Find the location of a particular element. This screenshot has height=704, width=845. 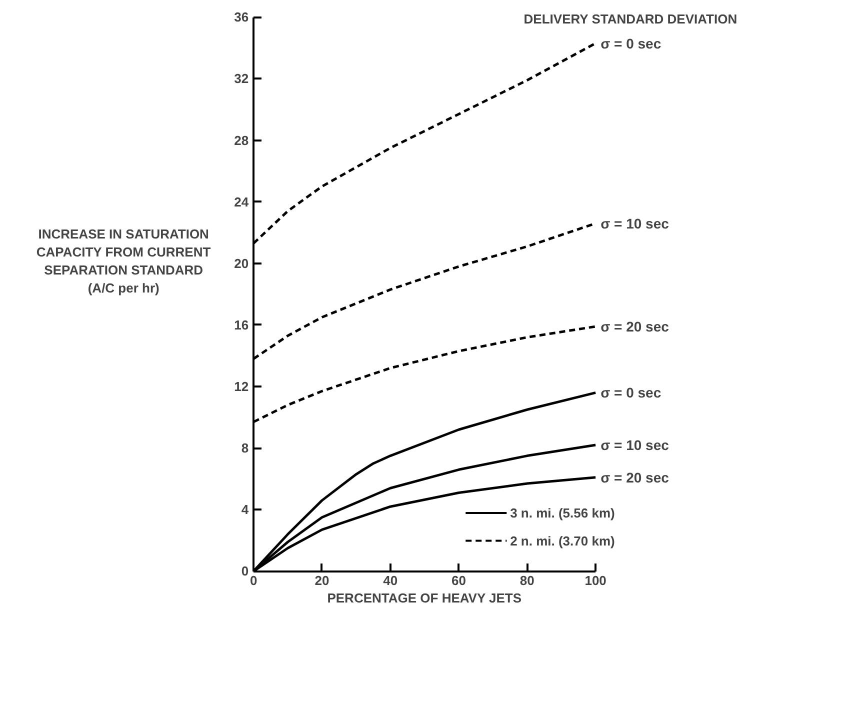

x-tick-label: 100 is located at coordinates (595, 580).